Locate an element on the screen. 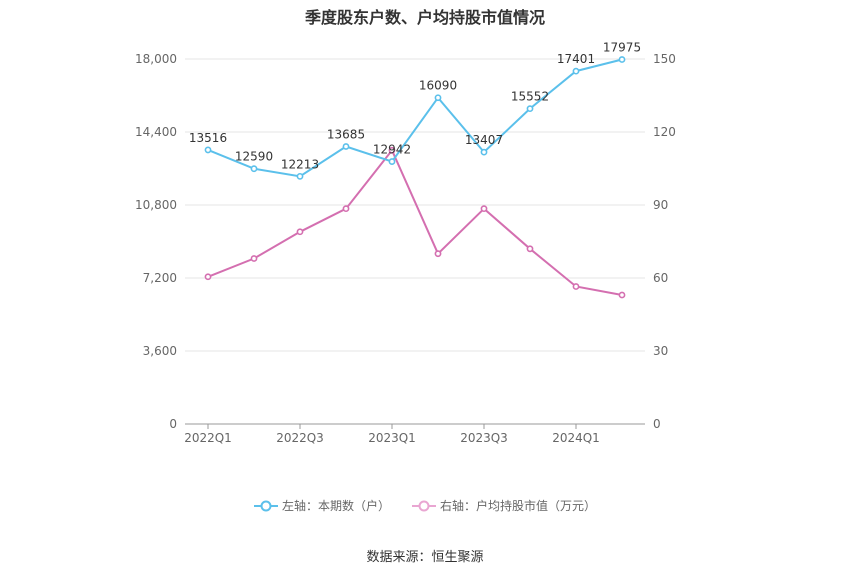  left-axis-tick-label: 14,400 is located at coordinates (156, 132).